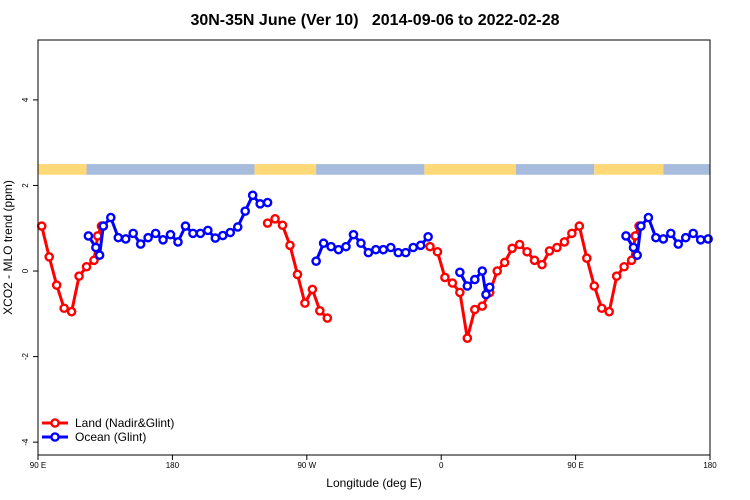 This screenshot has width=750, height=500. What do you see at coordinates (25, 356) in the screenshot?
I see `y-tick-label: -2` at bounding box center [25, 356].